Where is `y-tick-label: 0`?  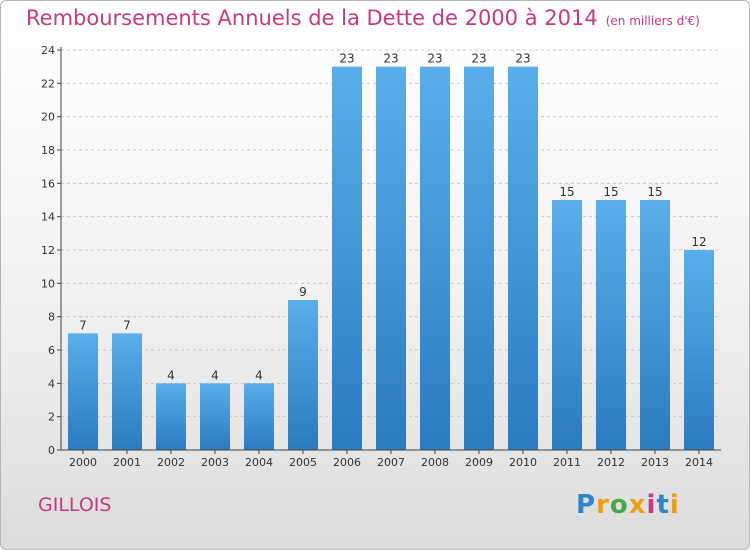
y-tick-label: 0 is located at coordinates (51, 450).